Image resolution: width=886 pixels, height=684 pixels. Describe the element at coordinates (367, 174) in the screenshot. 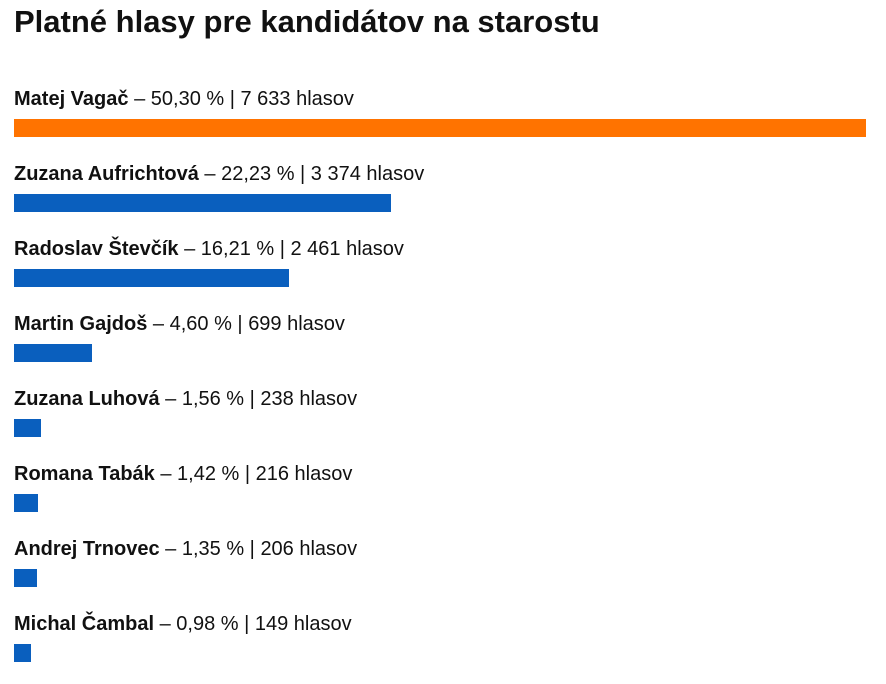

I see `votes-label: 3 374 hlasov` at that location.